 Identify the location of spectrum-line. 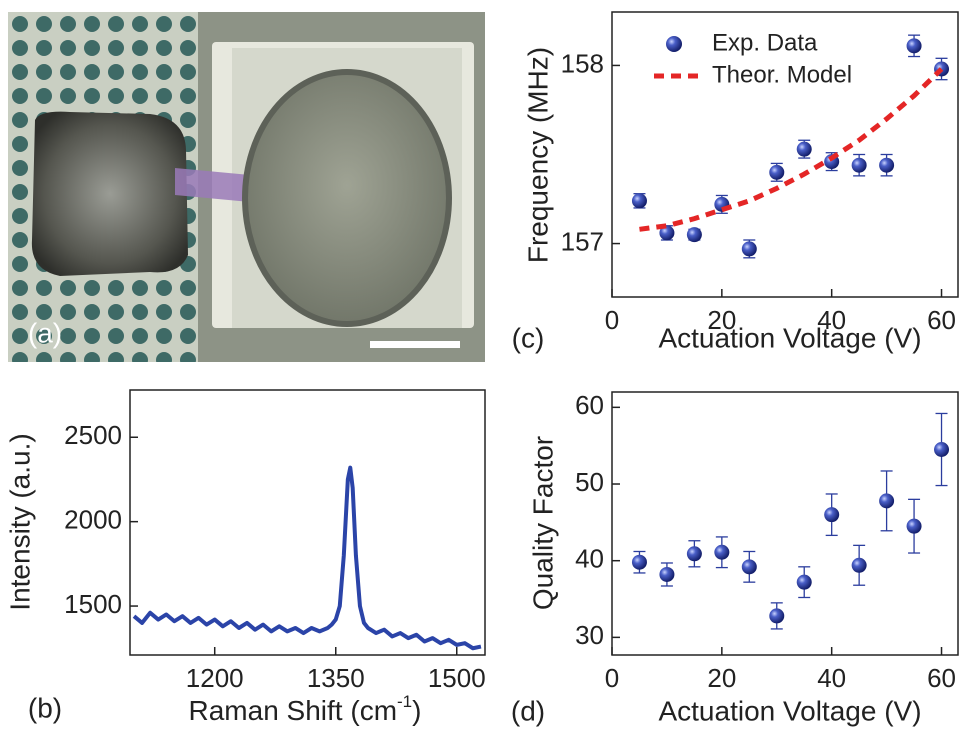
(307, 558).